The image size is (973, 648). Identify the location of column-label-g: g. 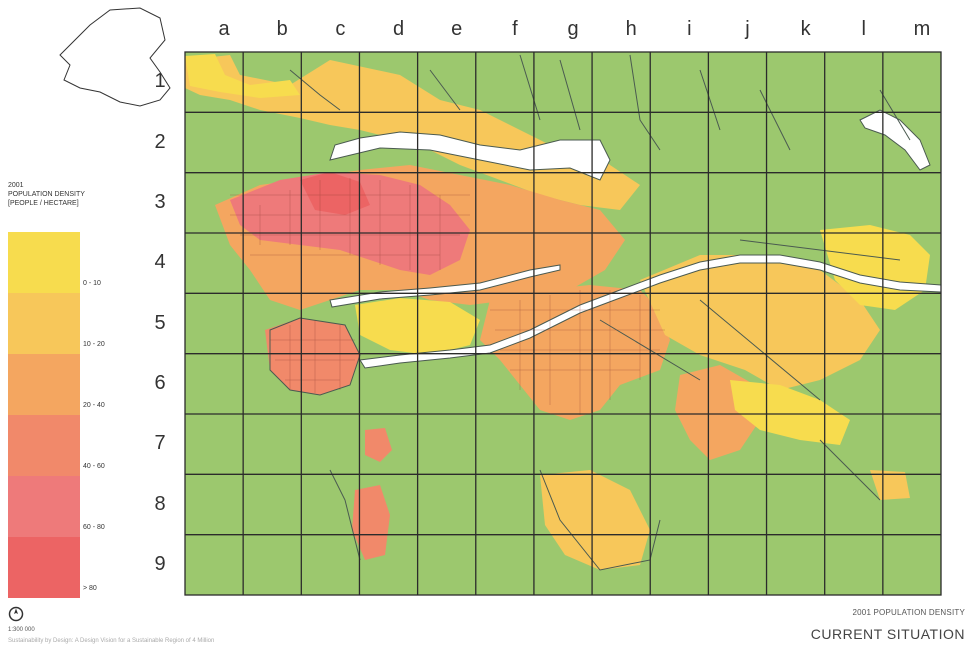
(573, 29).